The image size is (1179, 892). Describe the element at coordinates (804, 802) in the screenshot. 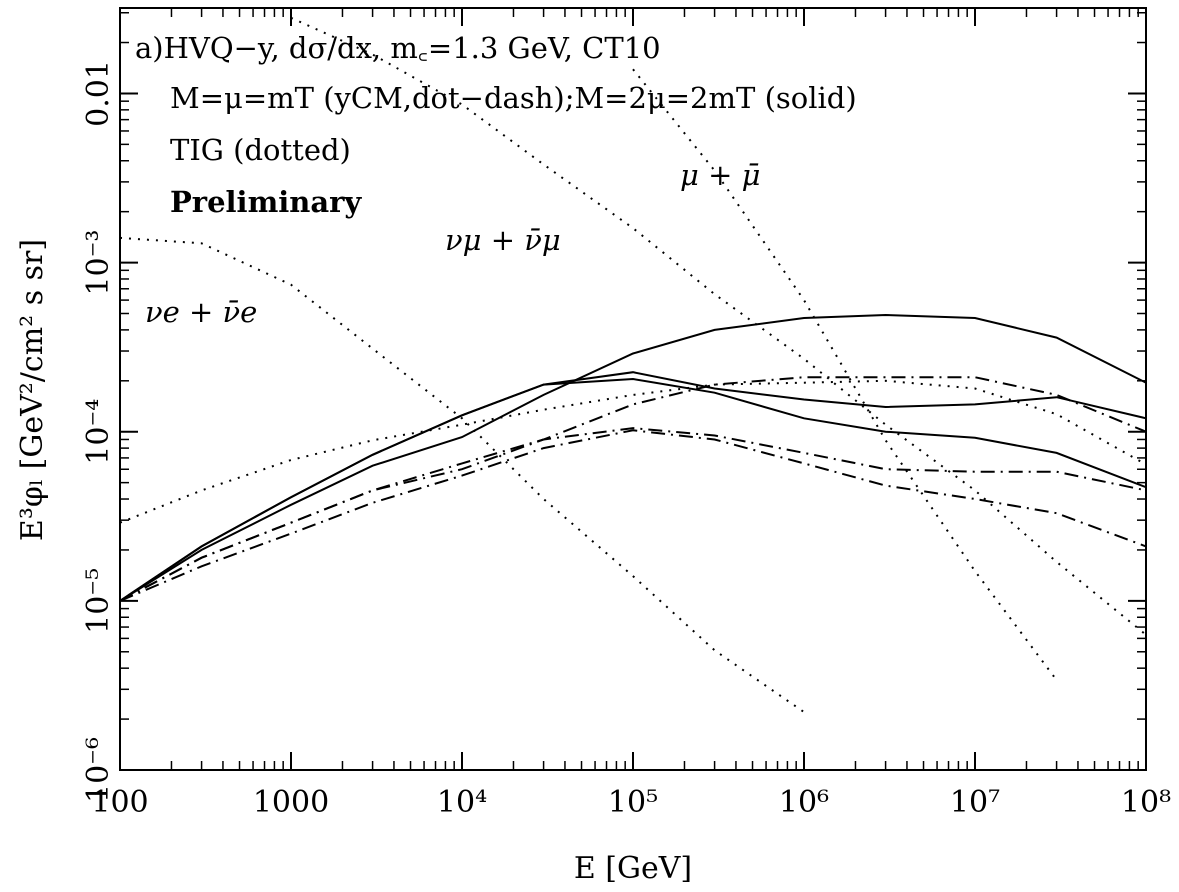

I see `x-tick-label: 10⁶` at that location.